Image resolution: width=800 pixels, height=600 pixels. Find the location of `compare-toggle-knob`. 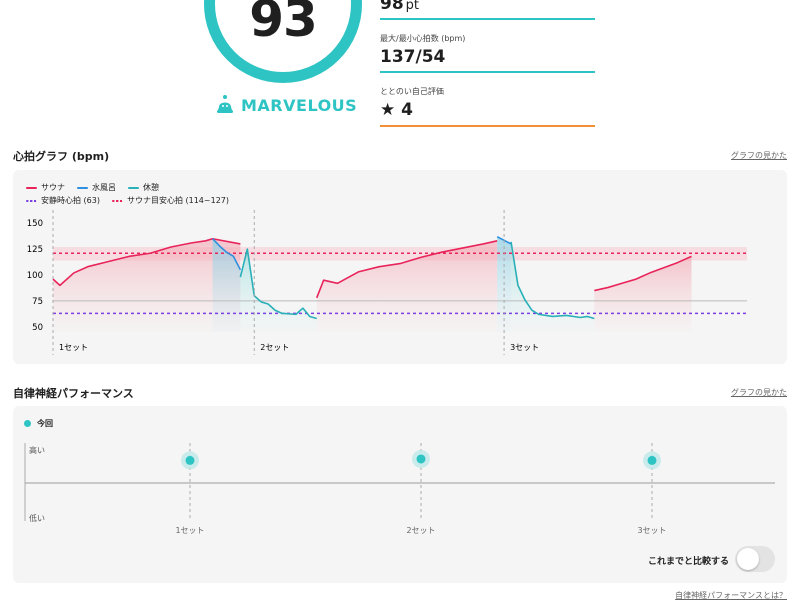

compare-toggle-knob is located at coordinates (748, 559).